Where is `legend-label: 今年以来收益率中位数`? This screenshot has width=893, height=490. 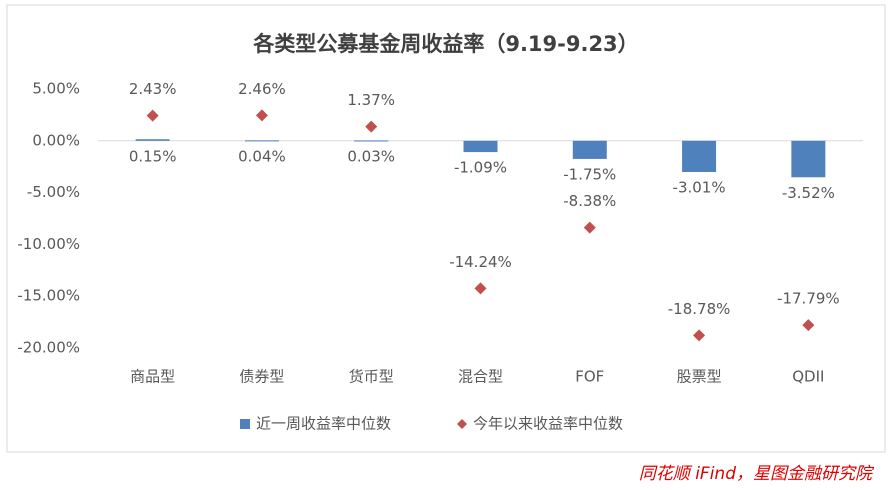 legend-label: 今年以来收益率中位数 is located at coordinates (548, 424).